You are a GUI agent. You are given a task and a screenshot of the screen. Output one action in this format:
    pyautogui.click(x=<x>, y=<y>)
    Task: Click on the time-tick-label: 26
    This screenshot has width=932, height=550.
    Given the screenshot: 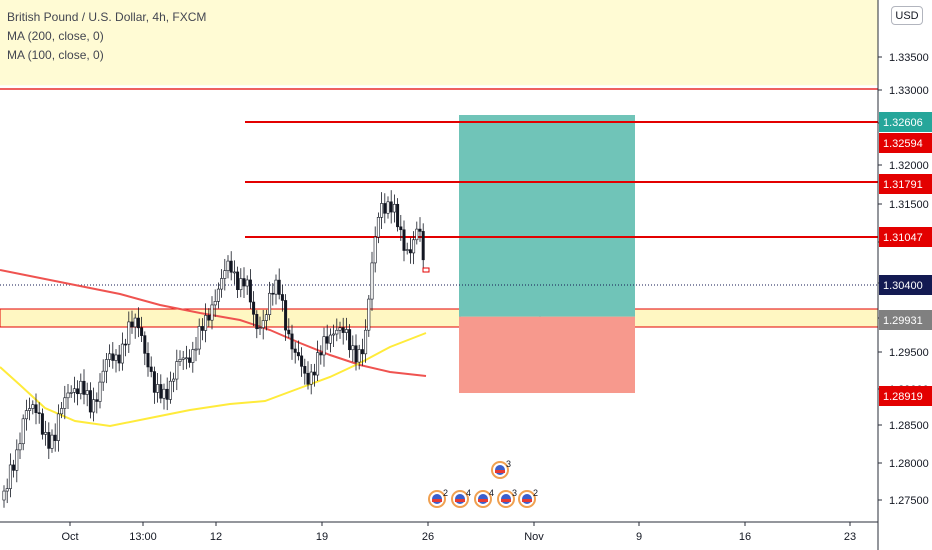 What is the action you would take?
    pyautogui.click(x=428, y=537)
    